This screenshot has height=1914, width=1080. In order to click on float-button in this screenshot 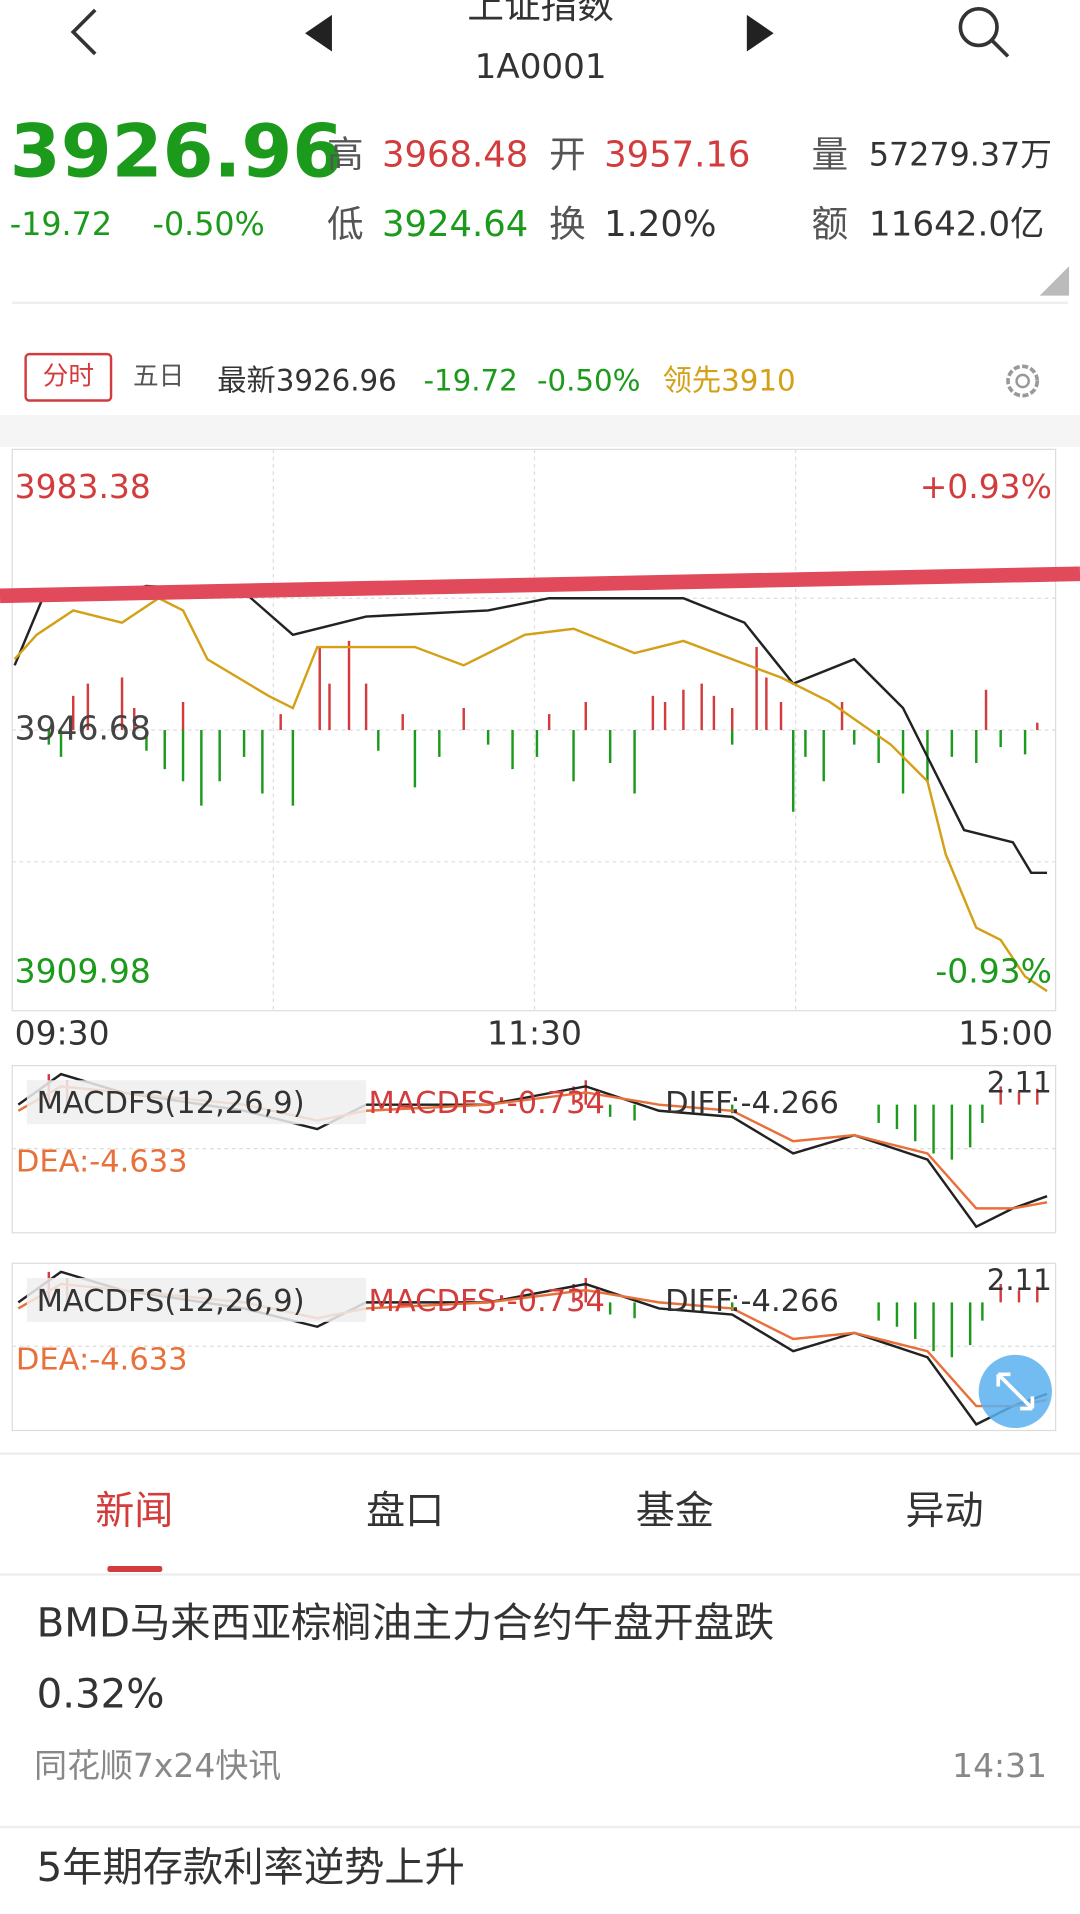, I will do `click(1015, 1391)`.